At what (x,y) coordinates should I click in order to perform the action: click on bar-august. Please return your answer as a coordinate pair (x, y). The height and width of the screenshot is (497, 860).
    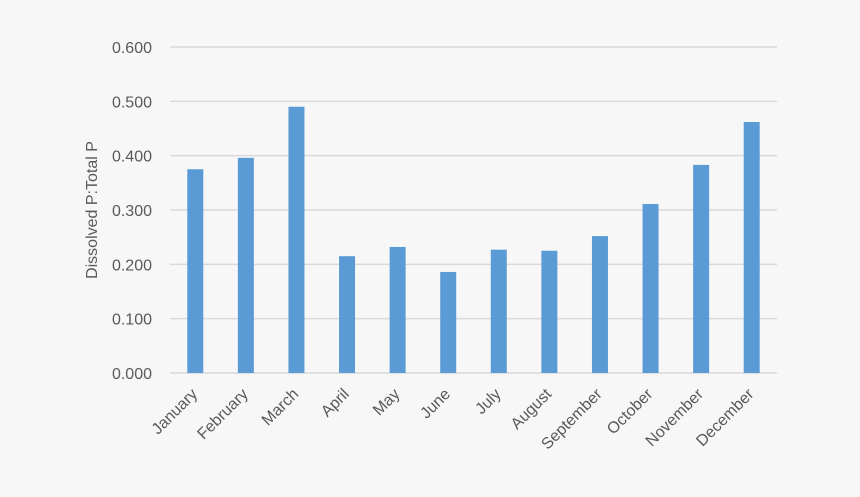
    Looking at the image, I should click on (549, 311).